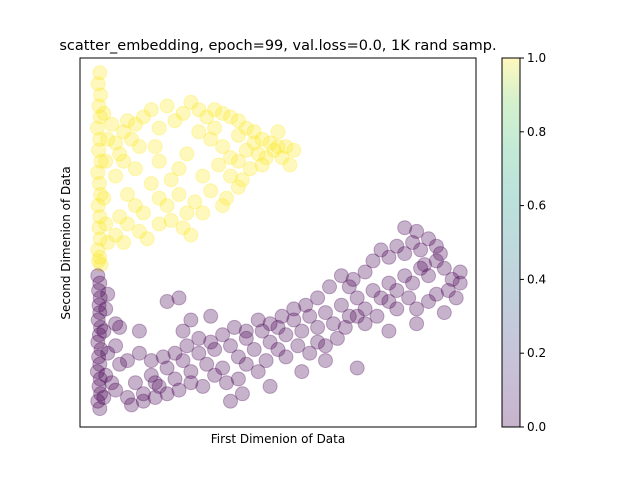 The image size is (640, 480). What do you see at coordinates (536, 279) in the screenshot?
I see `colorbar-tick-label-2: 0.4` at bounding box center [536, 279].